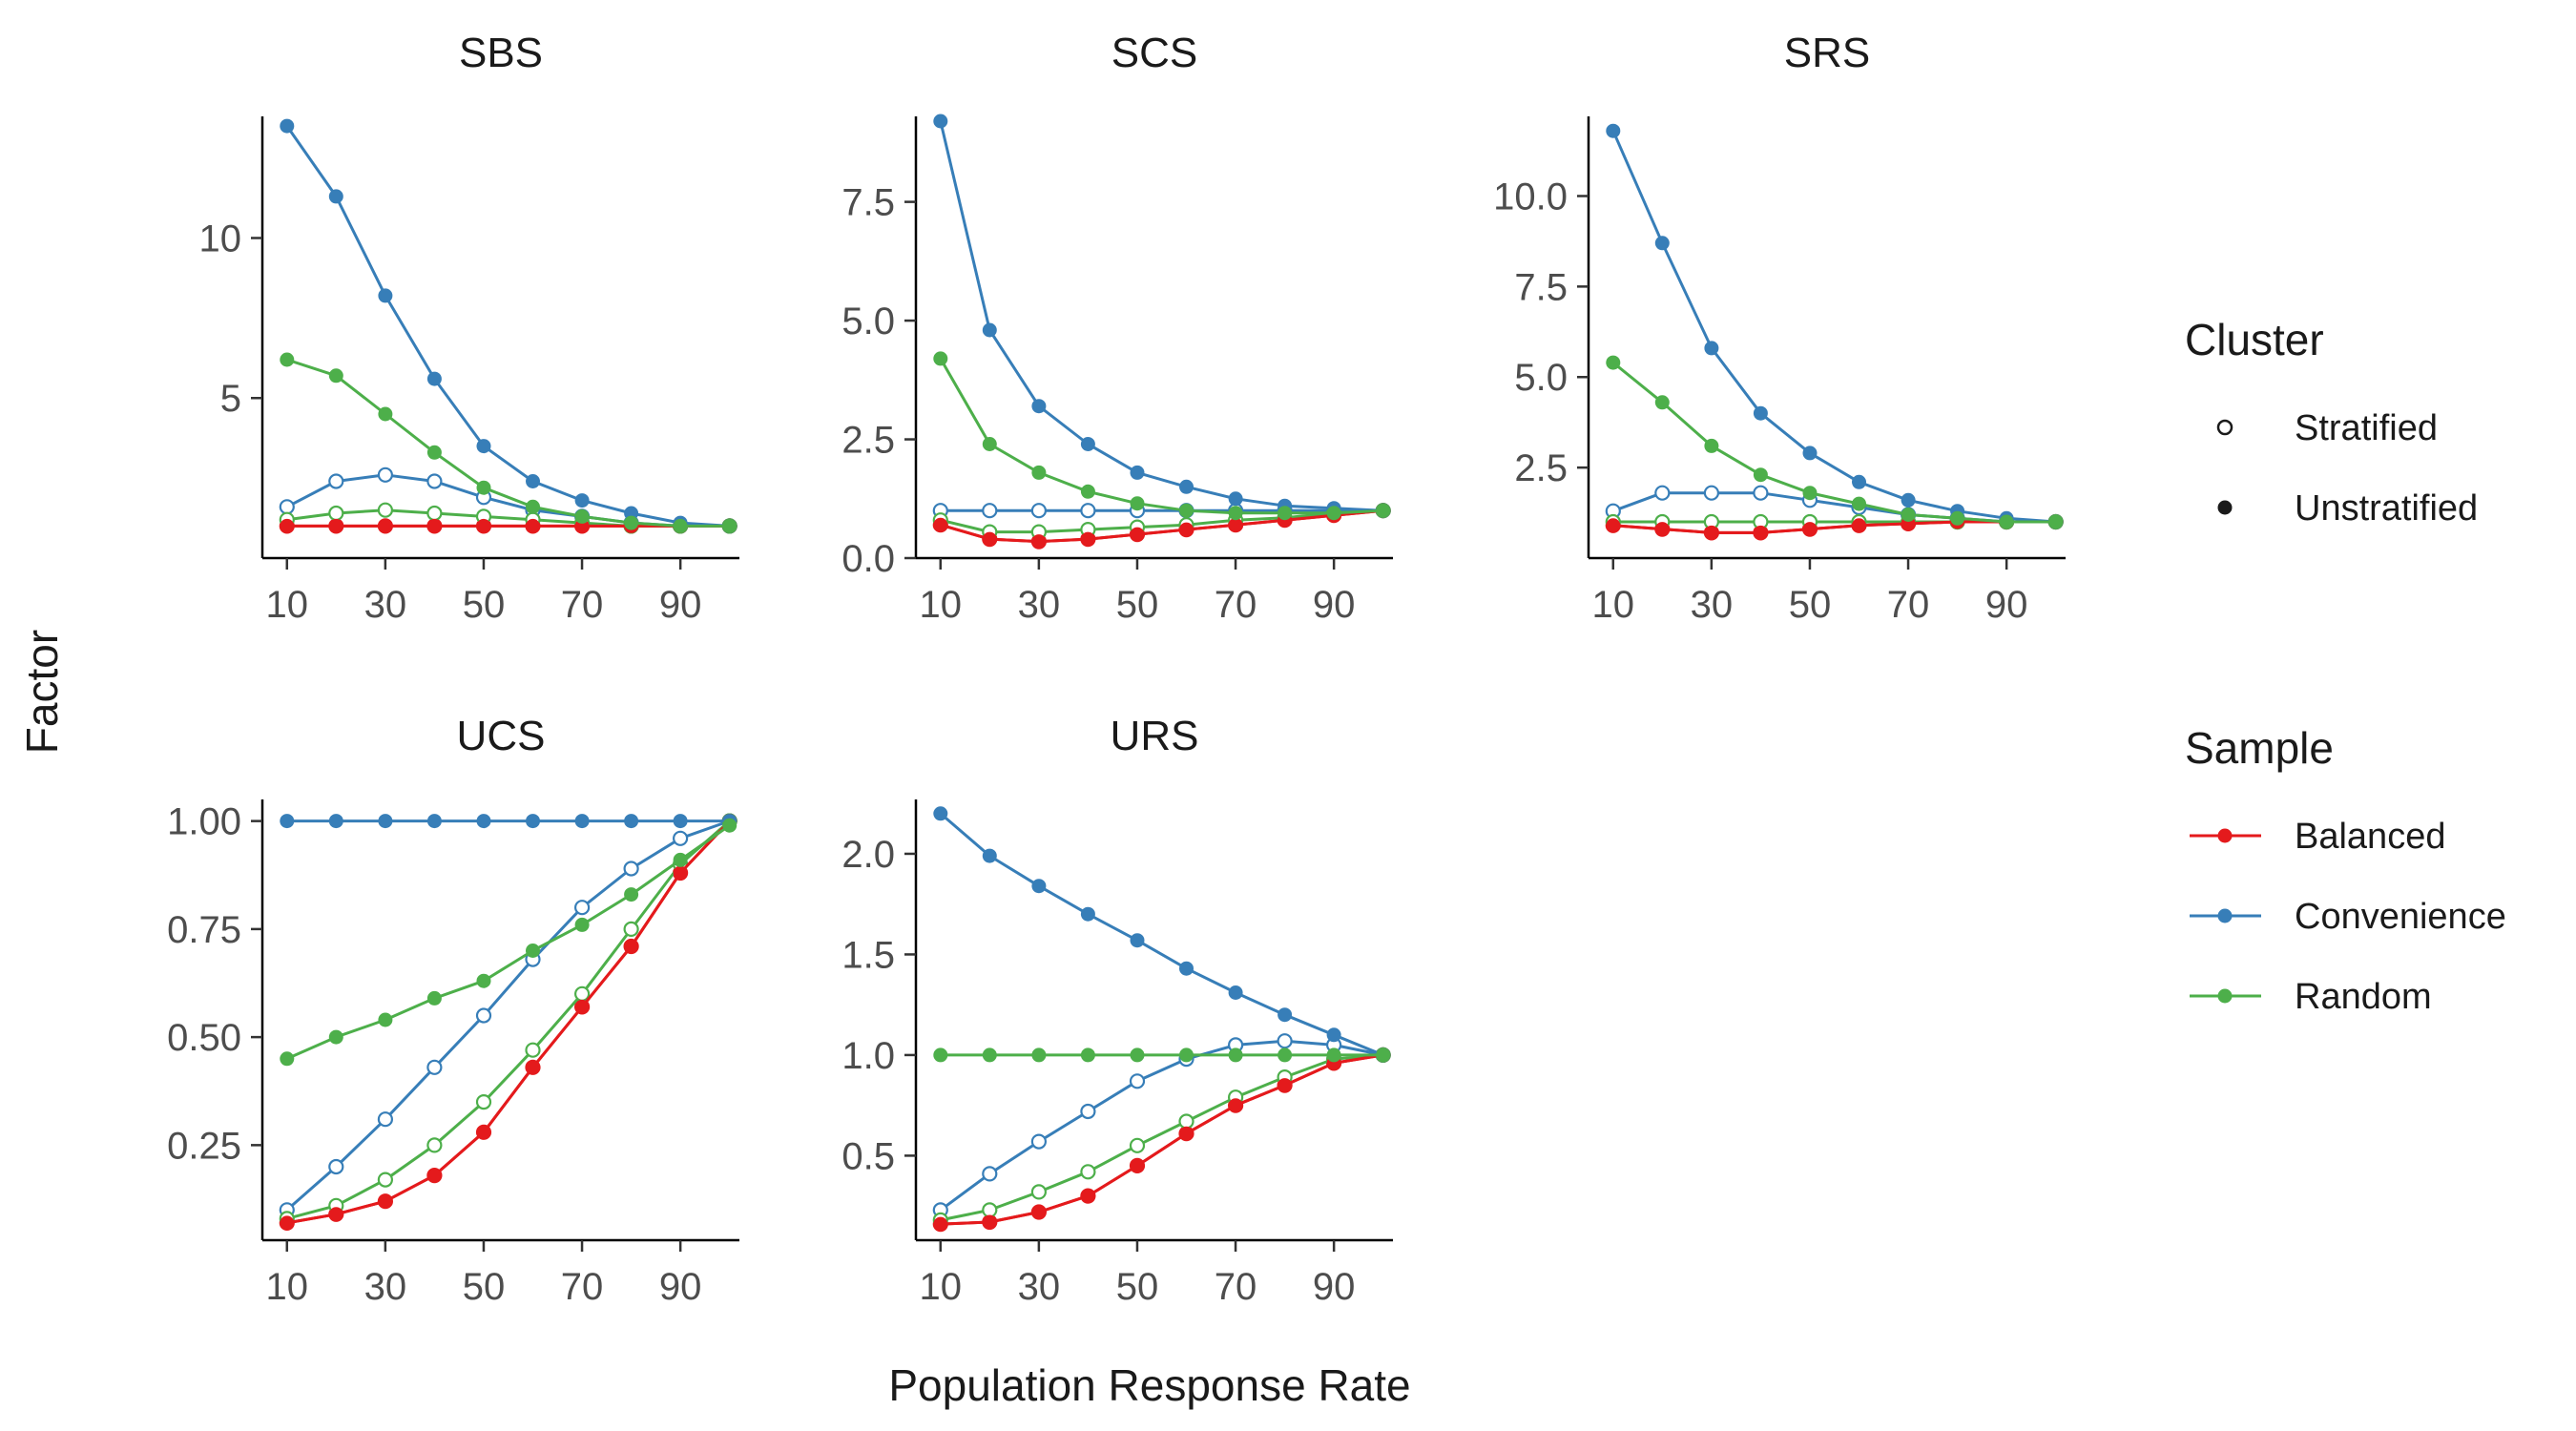  I want to click on series-urs-convenience-stratified, so click(1161, 1125).